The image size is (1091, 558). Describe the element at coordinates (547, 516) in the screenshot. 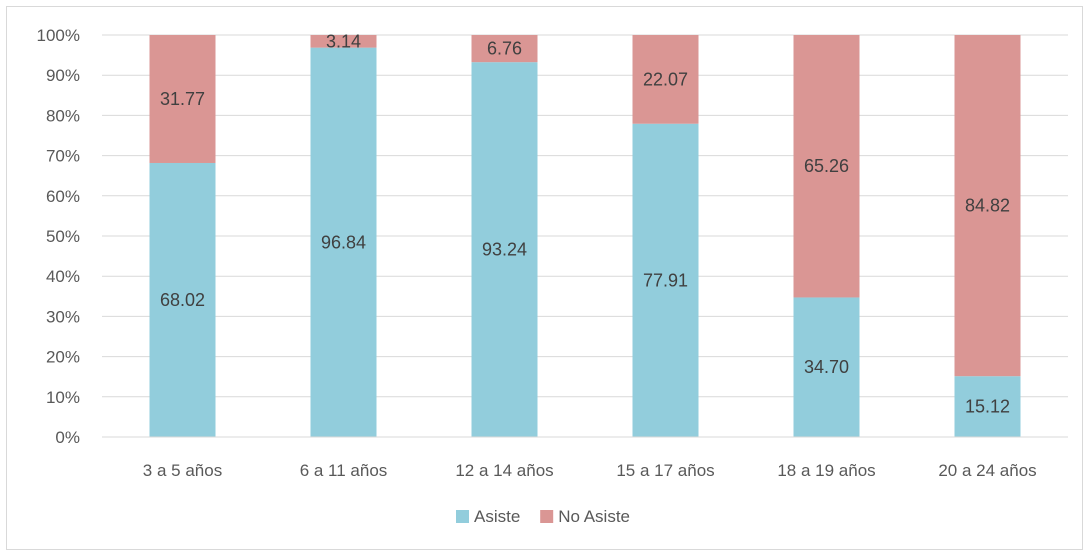

I see `legend-swatch-no-asiste` at that location.